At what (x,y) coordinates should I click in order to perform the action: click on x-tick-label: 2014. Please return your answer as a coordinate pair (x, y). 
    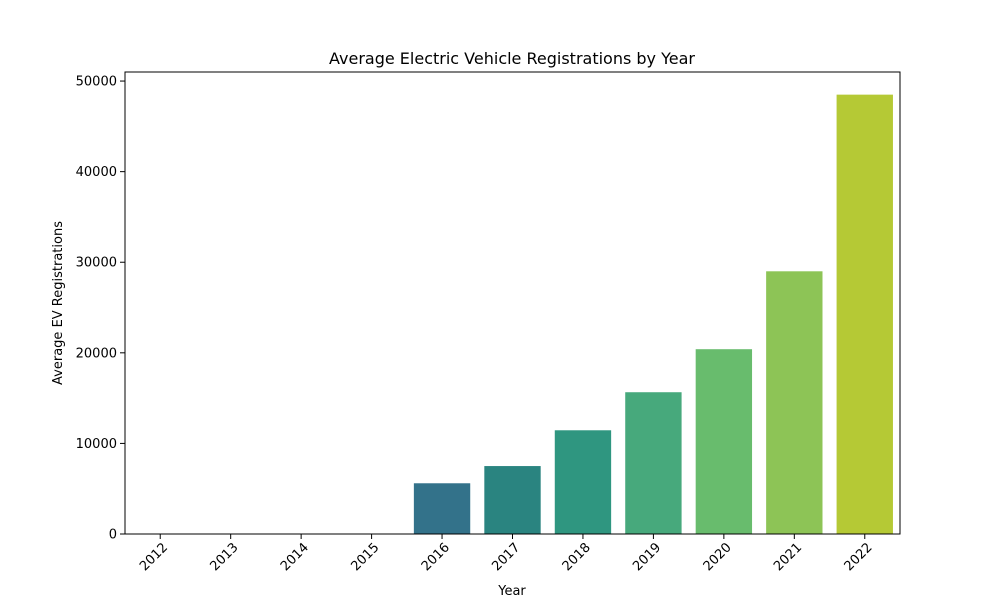
    Looking at the image, I should click on (295, 557).